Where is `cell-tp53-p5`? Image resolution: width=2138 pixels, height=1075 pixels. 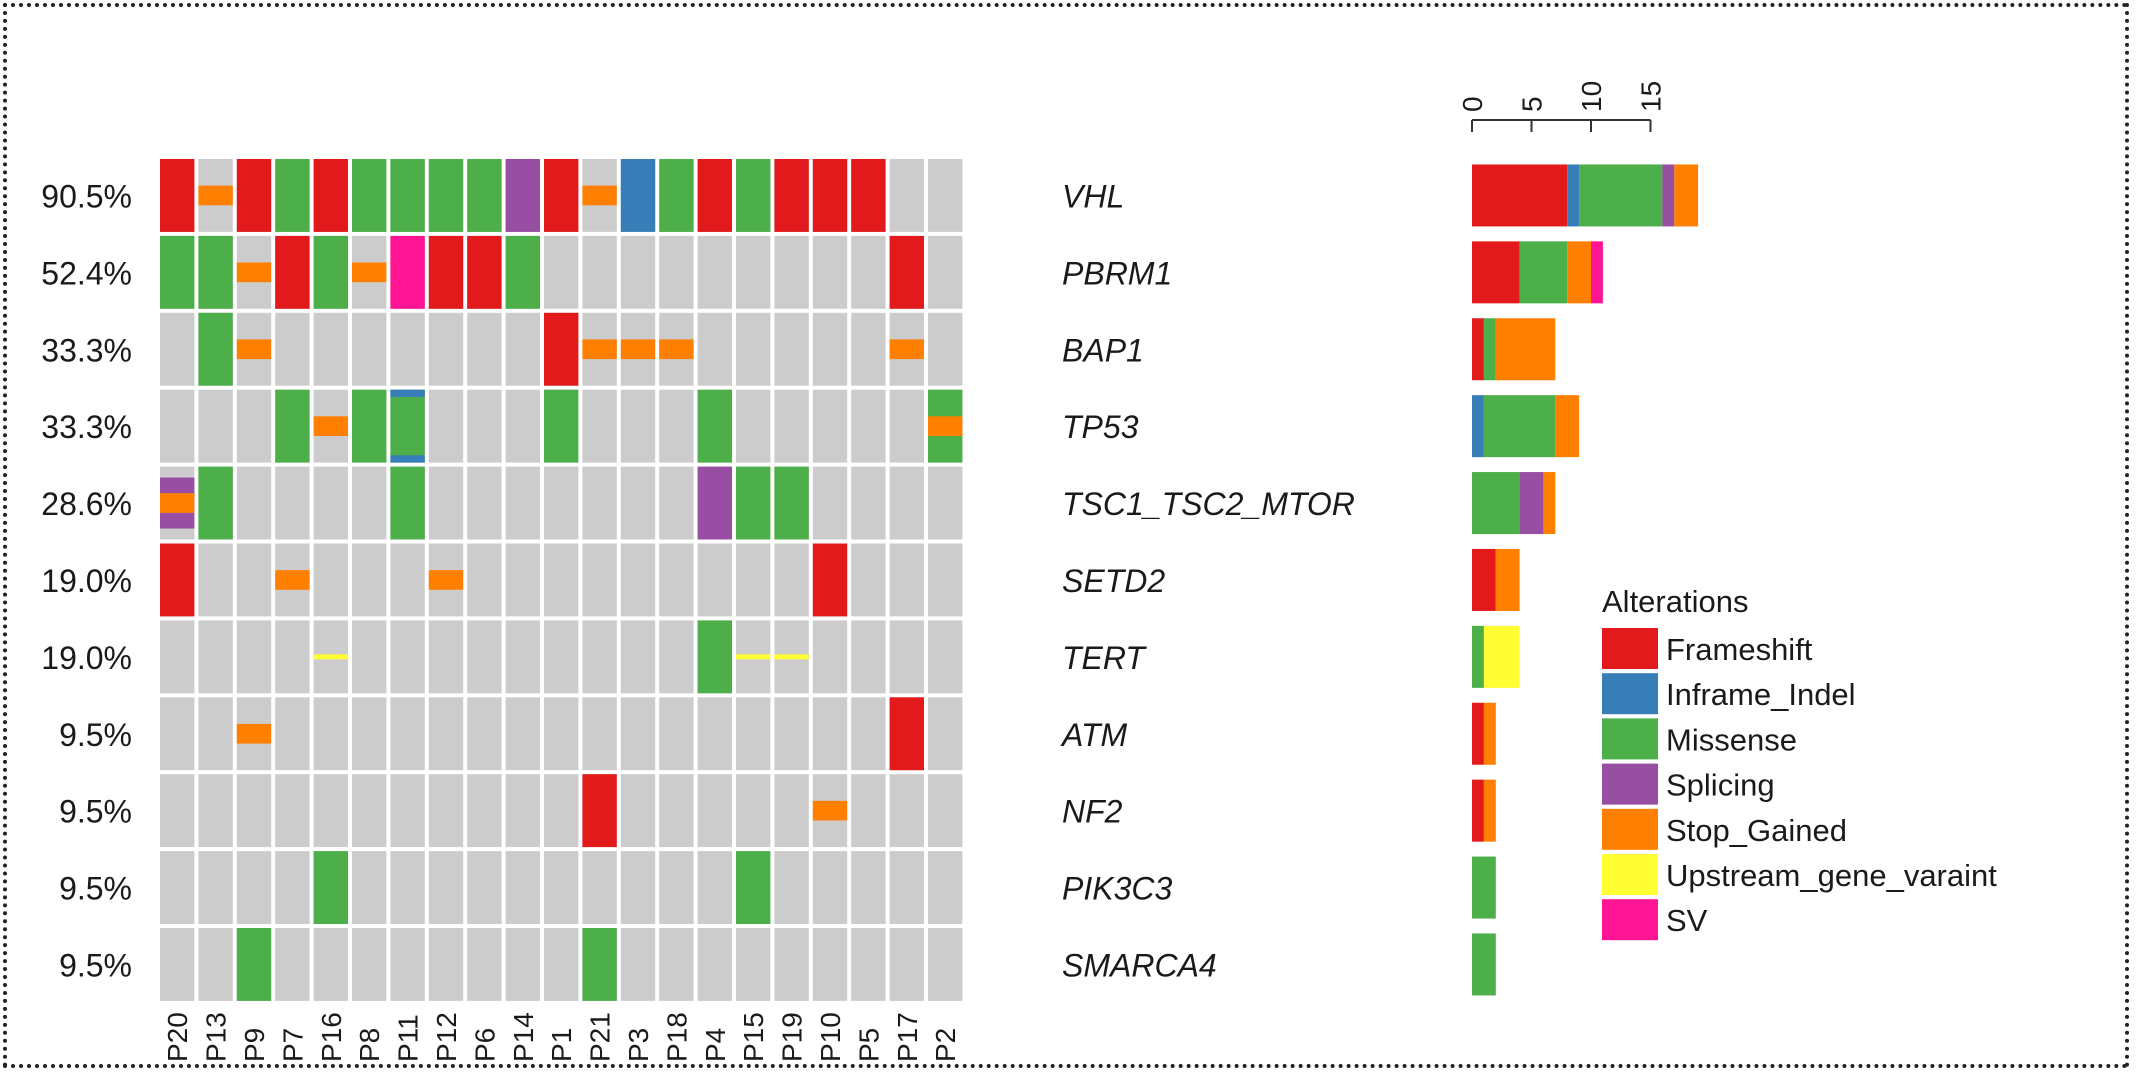 cell-tp53-p5 is located at coordinates (868, 426).